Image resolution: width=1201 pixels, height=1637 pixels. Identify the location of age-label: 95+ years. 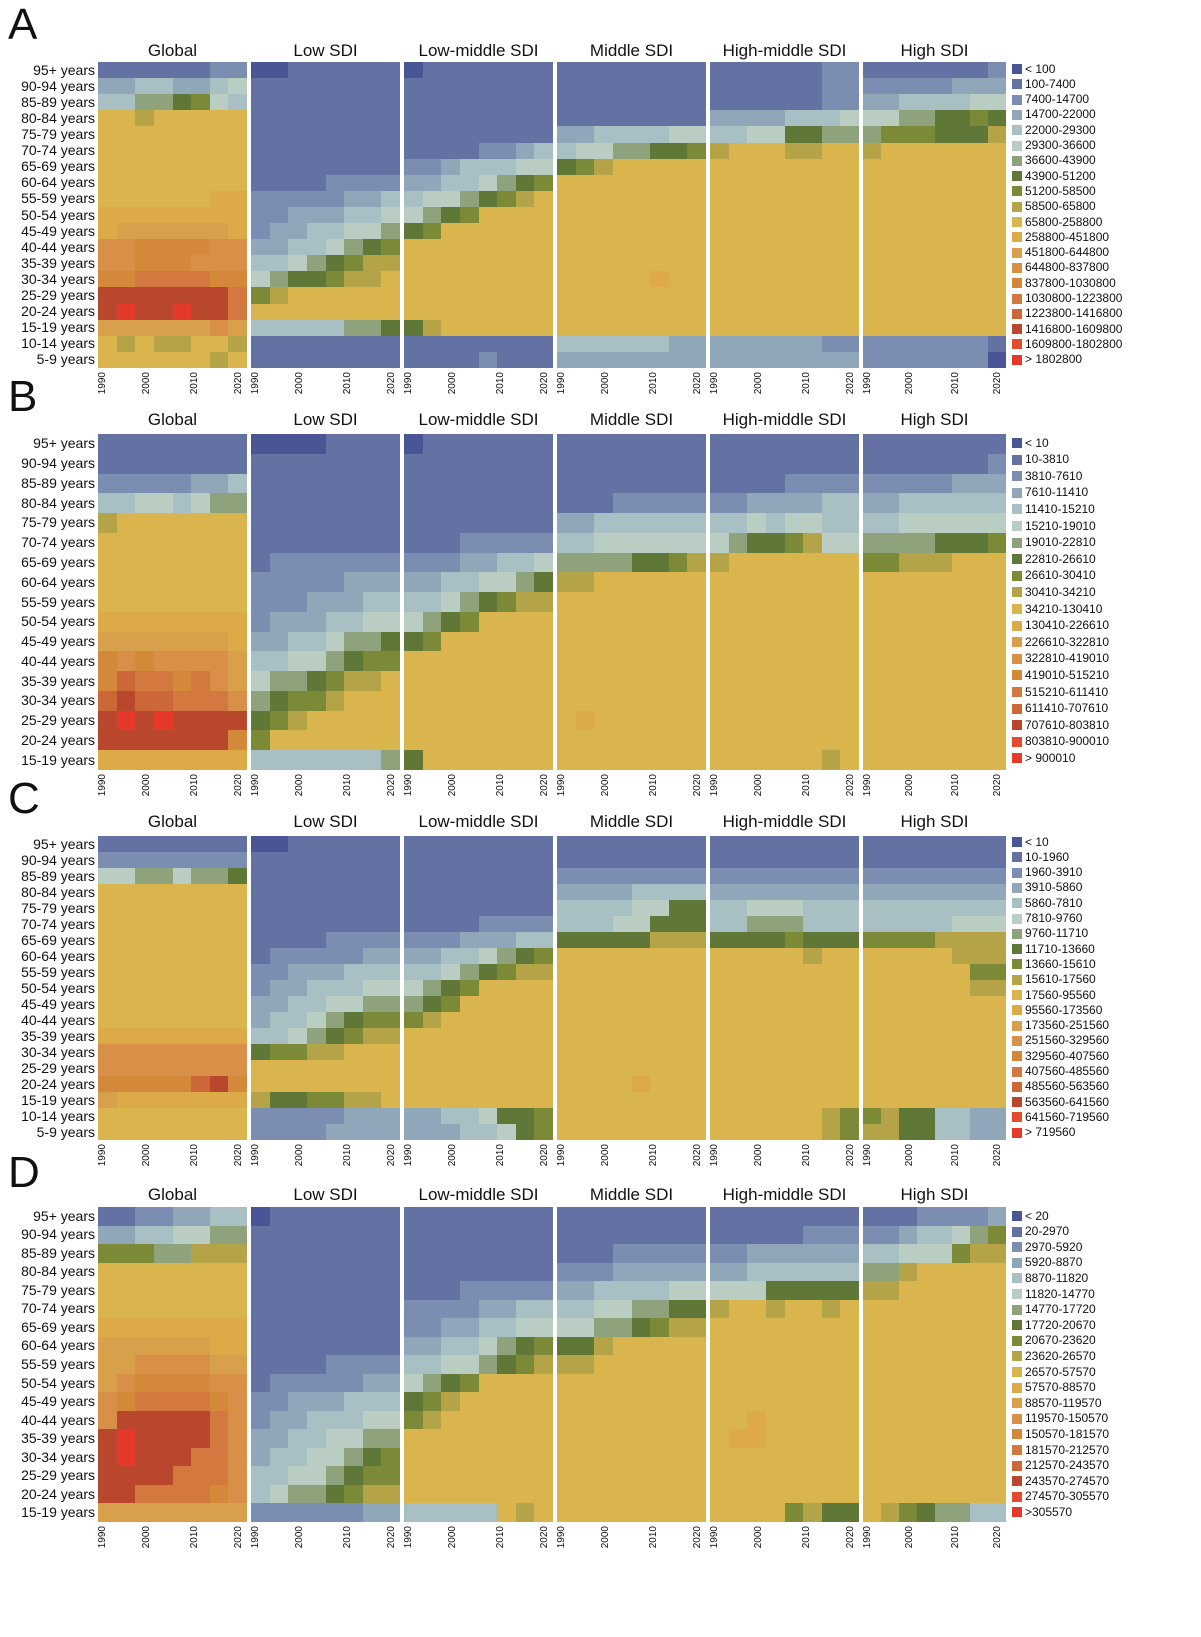
(64, 843).